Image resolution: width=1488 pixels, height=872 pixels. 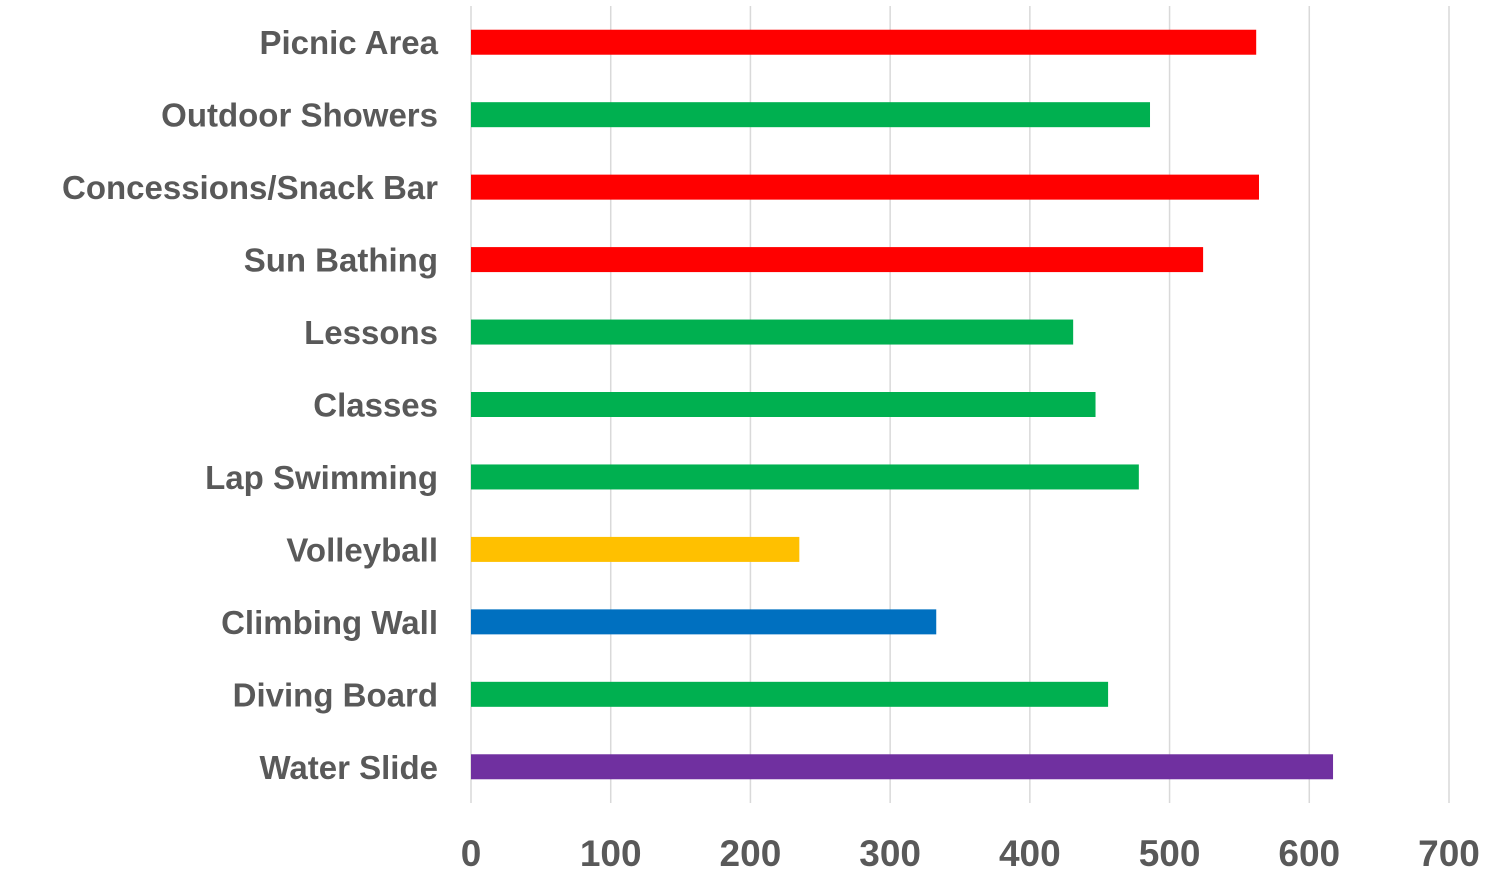 I want to click on x-axis-tick-labels: 0 100 200 300 400 500 600 700, so click(x=970, y=852).